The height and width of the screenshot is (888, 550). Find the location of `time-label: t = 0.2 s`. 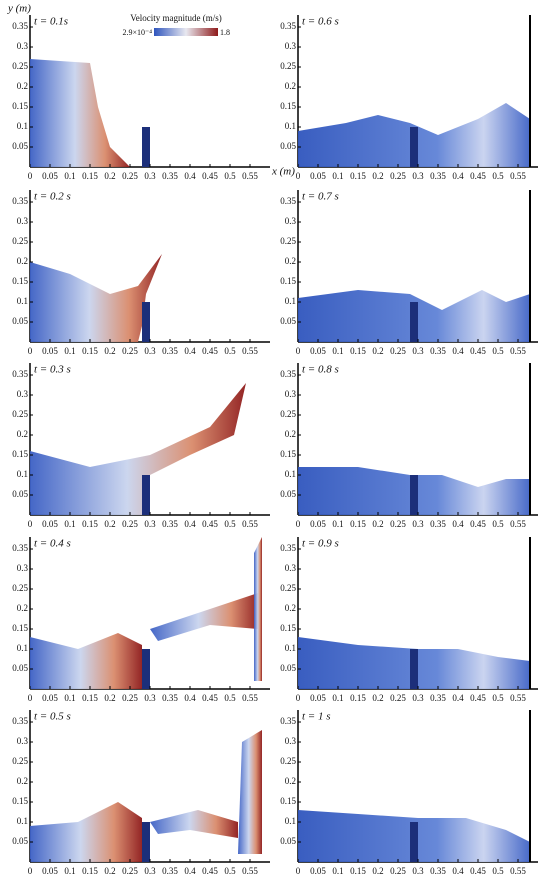

time-label: t = 0.2 s is located at coordinates (52, 197).